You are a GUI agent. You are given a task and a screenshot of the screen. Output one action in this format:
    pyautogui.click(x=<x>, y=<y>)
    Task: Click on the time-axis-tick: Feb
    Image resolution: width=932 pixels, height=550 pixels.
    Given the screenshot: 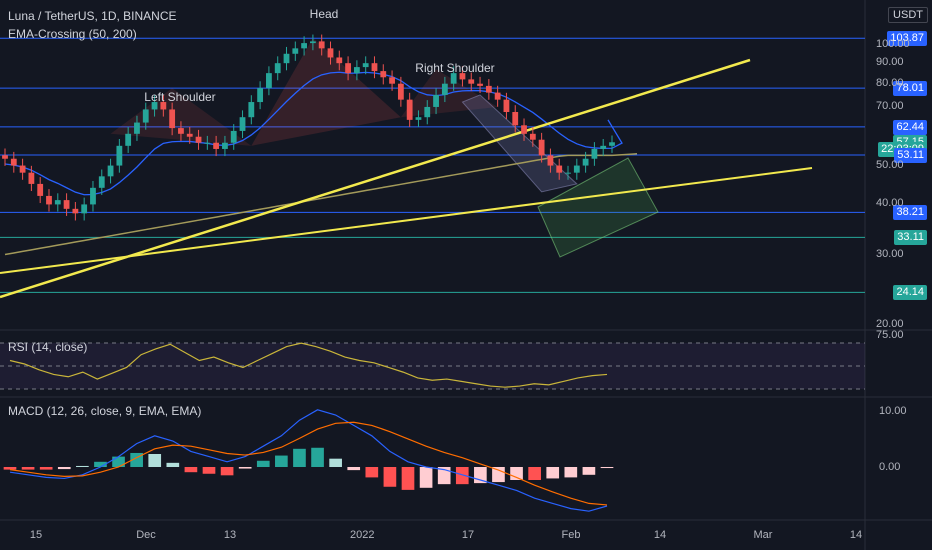 What is the action you would take?
    pyautogui.click(x=571, y=535)
    